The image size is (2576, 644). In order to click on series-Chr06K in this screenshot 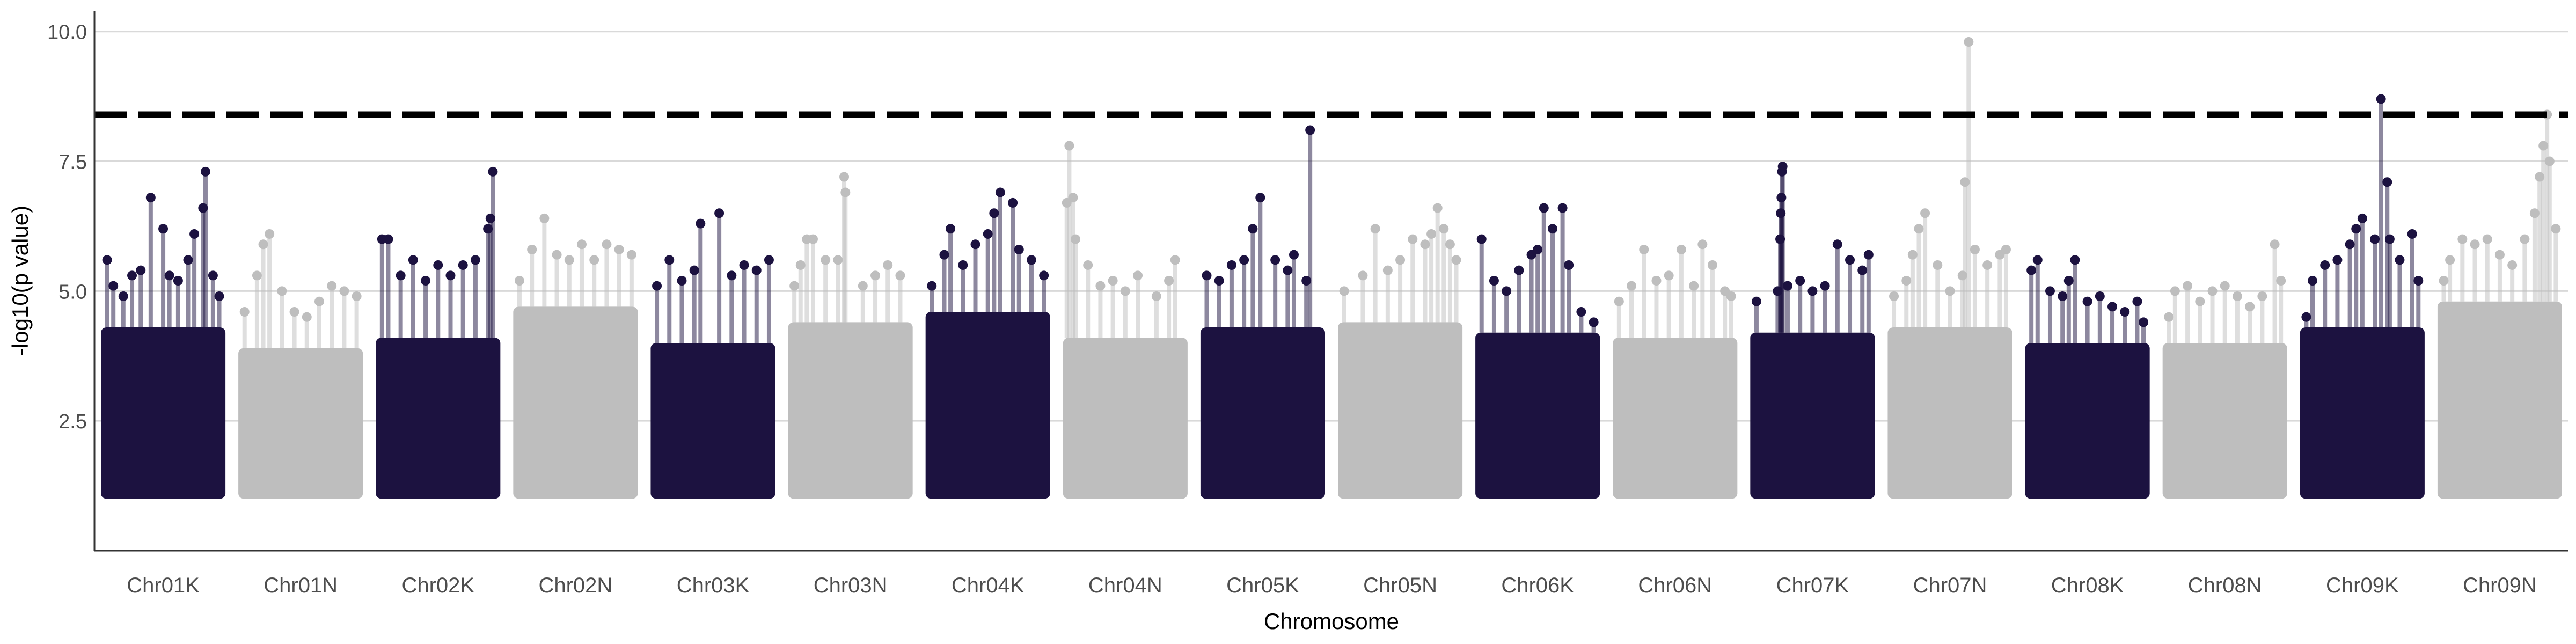, I will do `click(1537, 351)`.